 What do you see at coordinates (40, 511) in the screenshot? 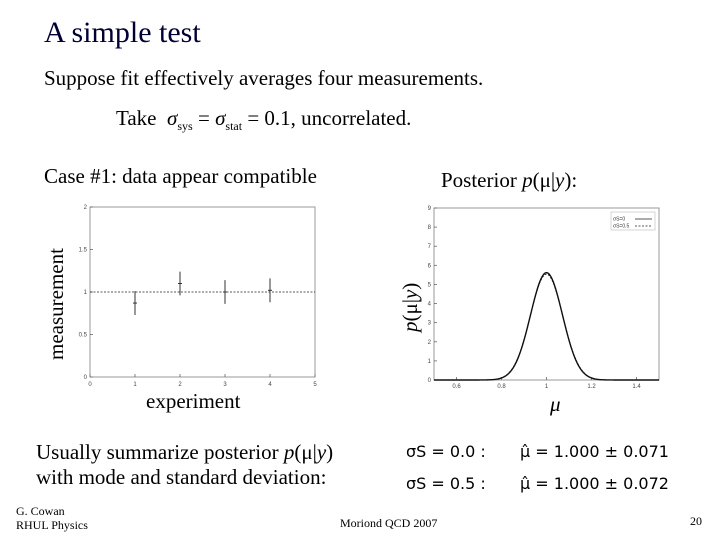
I see `footer-author-name: G. Cowan` at bounding box center [40, 511].